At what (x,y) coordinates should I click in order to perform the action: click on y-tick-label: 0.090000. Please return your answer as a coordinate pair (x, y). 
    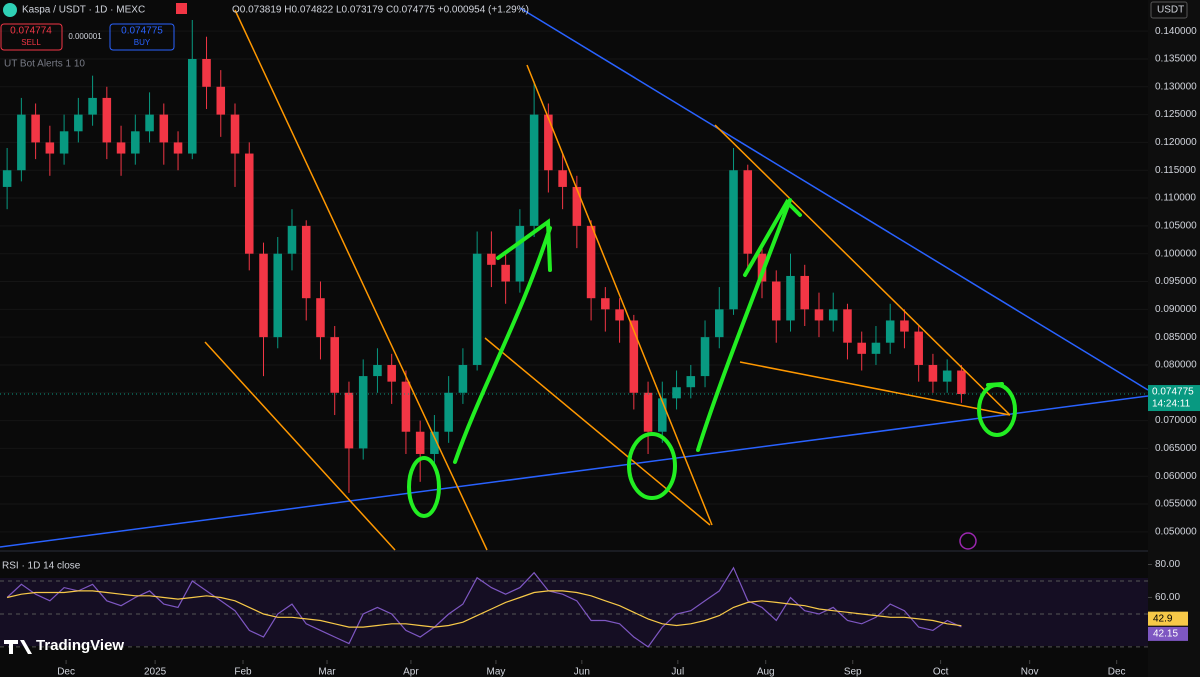
    Looking at the image, I should click on (1176, 309).